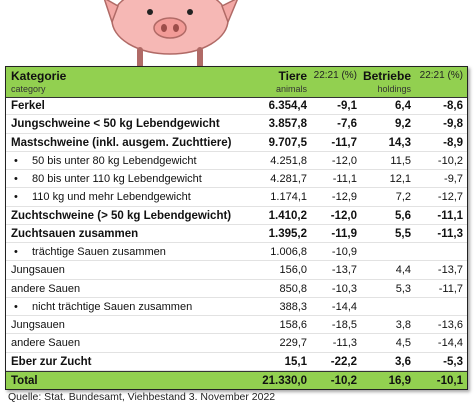 This screenshot has height=413, width=474. What do you see at coordinates (386, 76) in the screenshot?
I see `header-cell: Betriebe` at bounding box center [386, 76].